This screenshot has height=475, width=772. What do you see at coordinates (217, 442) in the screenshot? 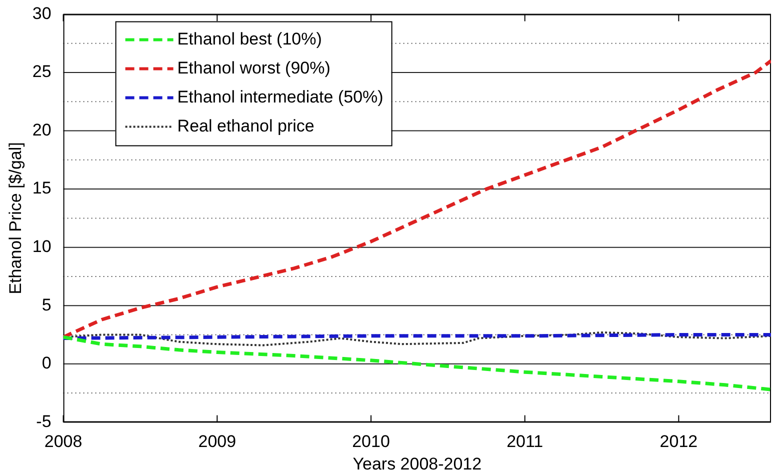
I see `x-tick-label: 2009` at bounding box center [217, 442].